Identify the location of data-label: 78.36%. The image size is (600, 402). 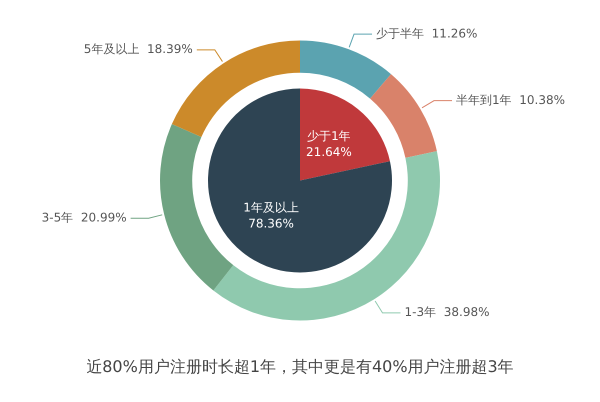
(271, 223).